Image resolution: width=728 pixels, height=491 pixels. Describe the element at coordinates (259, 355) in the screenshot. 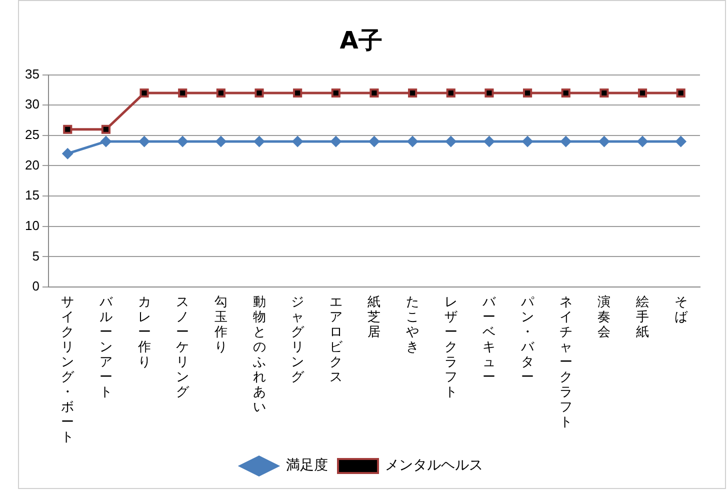

I see `x-tick-label: 動物とのふれあい` at that location.